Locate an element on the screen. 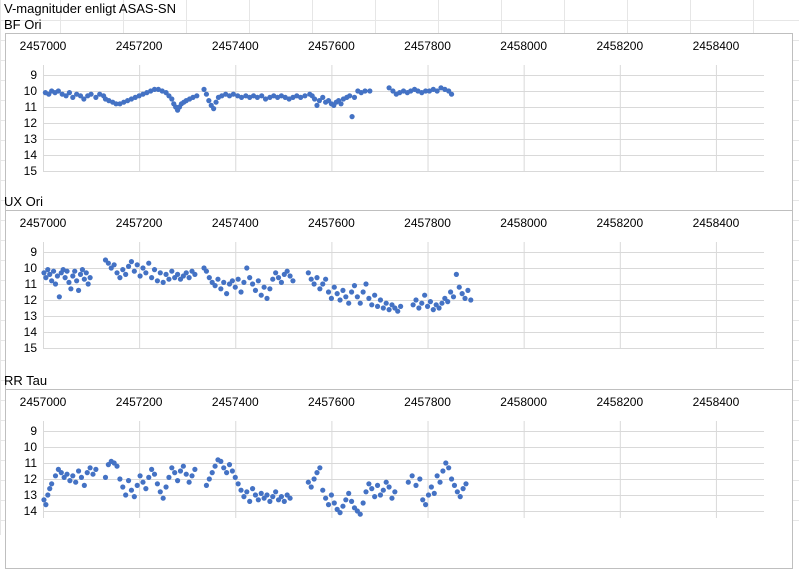 Image resolution: width=799 pixels, height=569 pixels. x-tick-label: 2458000 is located at coordinates (523, 223).